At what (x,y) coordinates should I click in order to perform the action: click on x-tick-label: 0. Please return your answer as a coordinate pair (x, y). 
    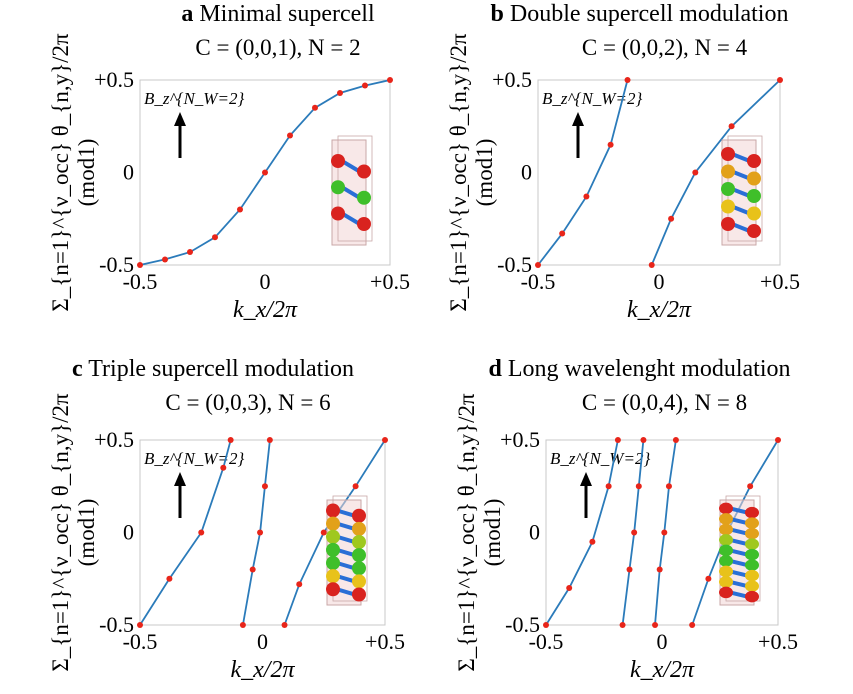
    Looking at the image, I should click on (659, 281).